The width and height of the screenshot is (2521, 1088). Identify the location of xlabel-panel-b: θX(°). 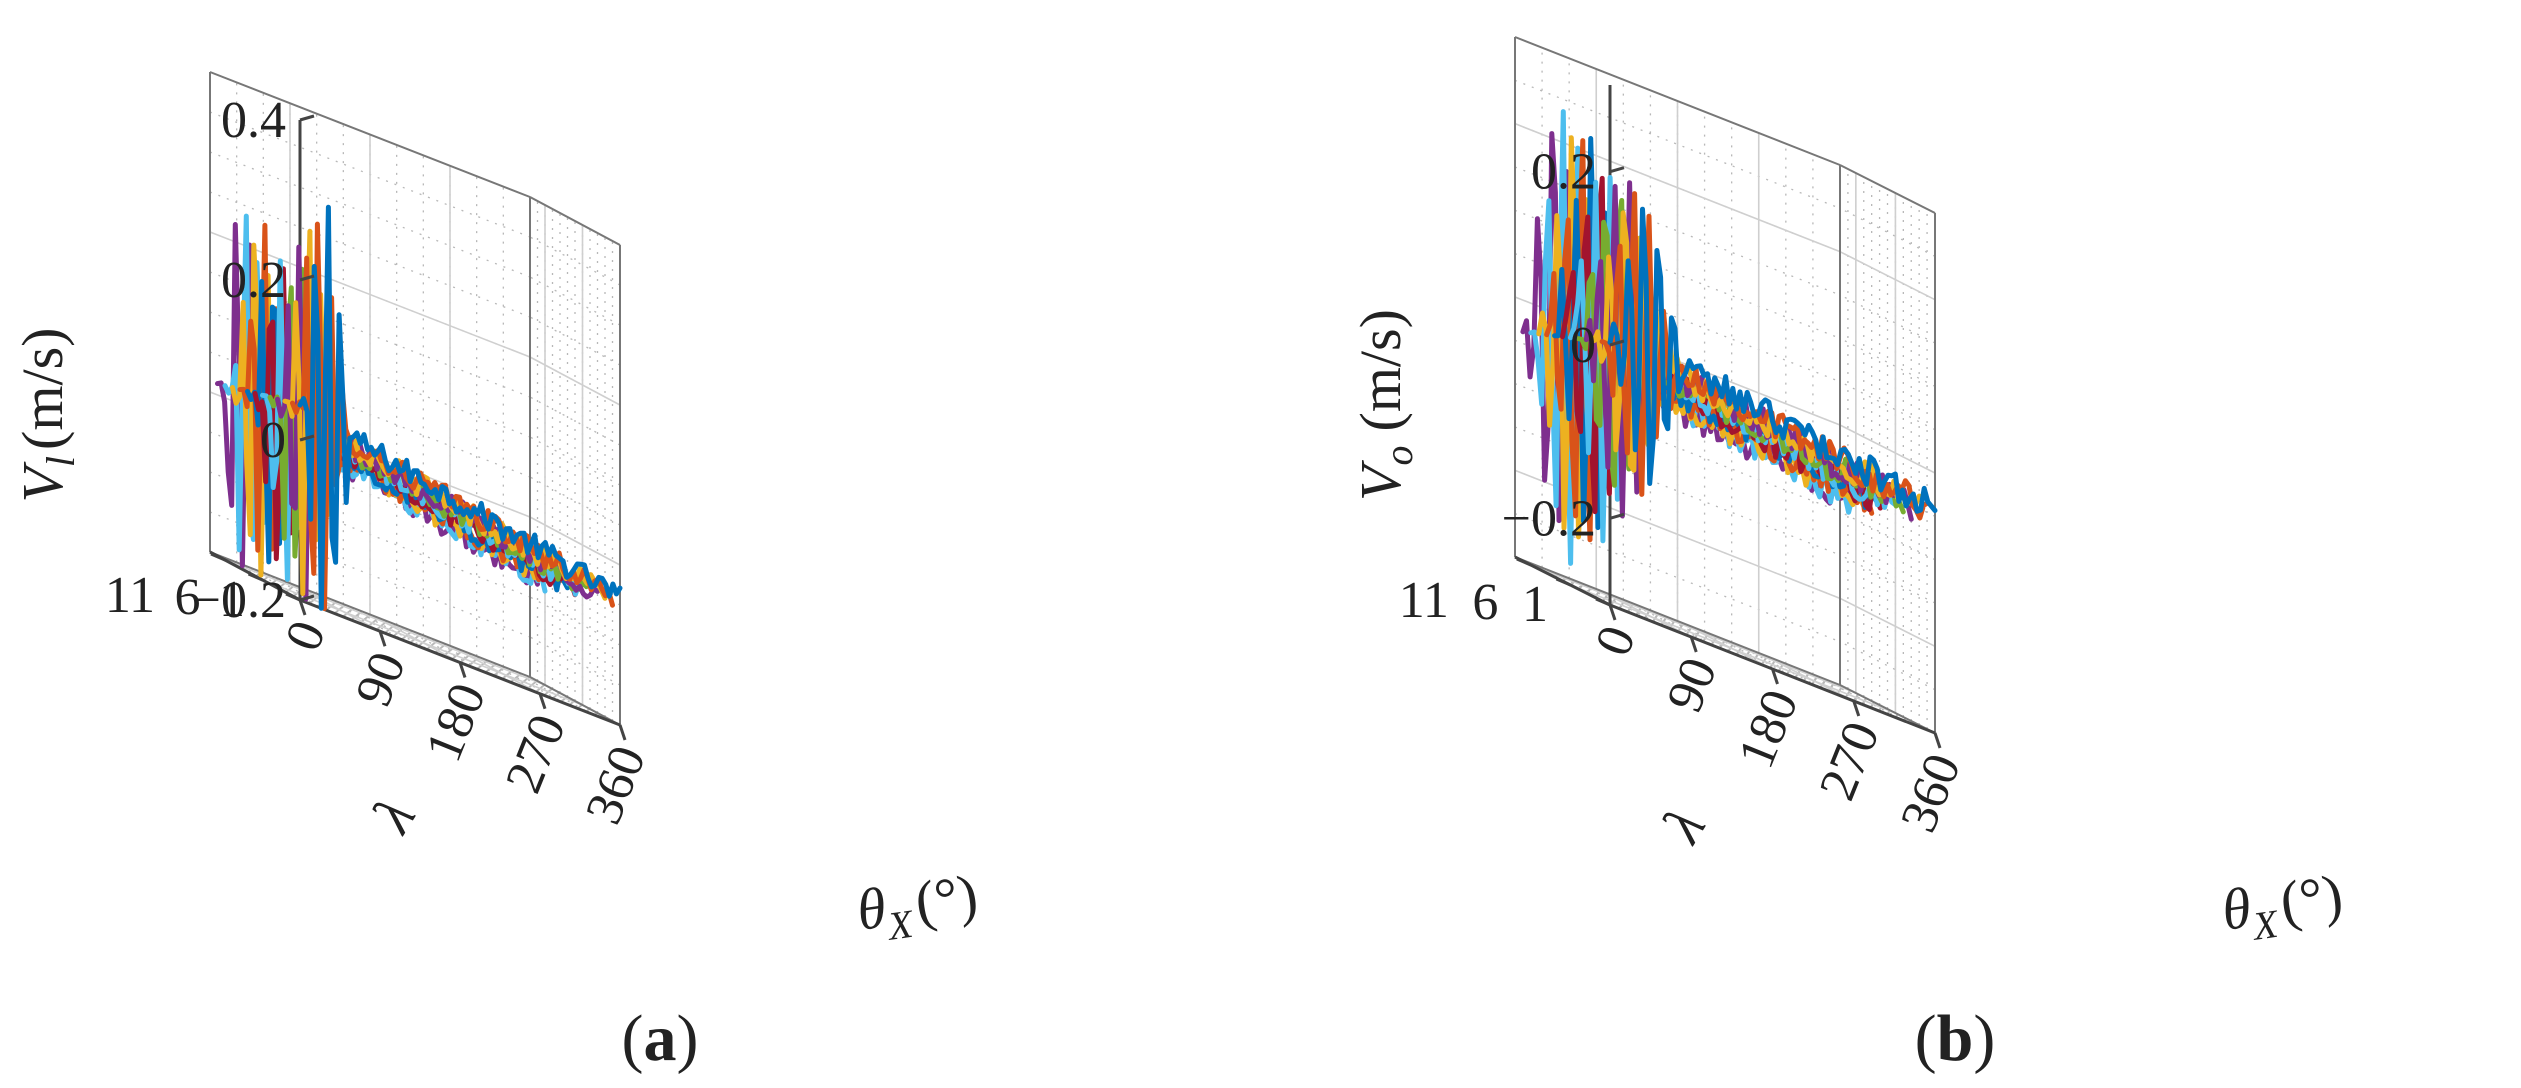
(2283, 907).